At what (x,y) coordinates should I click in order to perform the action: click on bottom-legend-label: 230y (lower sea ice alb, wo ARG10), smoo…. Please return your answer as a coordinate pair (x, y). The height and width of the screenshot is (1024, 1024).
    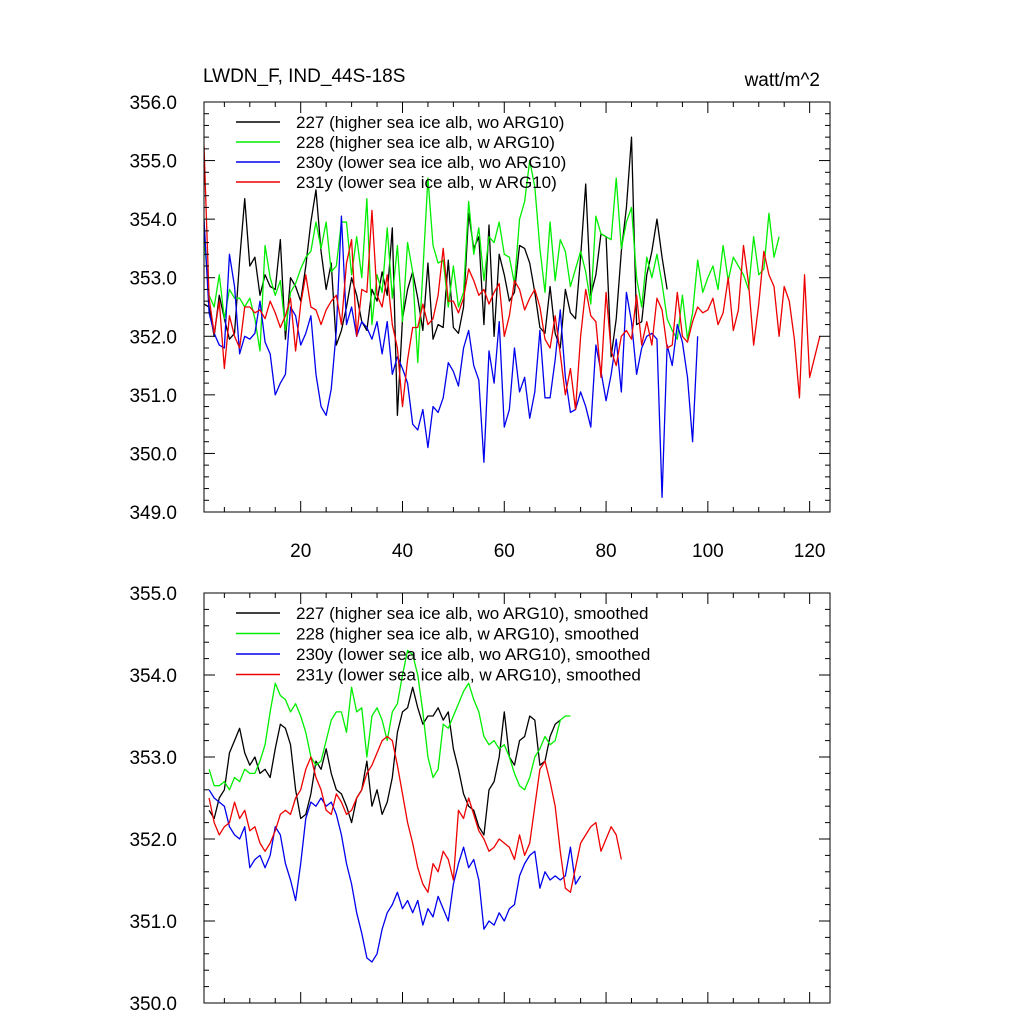
    Looking at the image, I should click on (473, 654).